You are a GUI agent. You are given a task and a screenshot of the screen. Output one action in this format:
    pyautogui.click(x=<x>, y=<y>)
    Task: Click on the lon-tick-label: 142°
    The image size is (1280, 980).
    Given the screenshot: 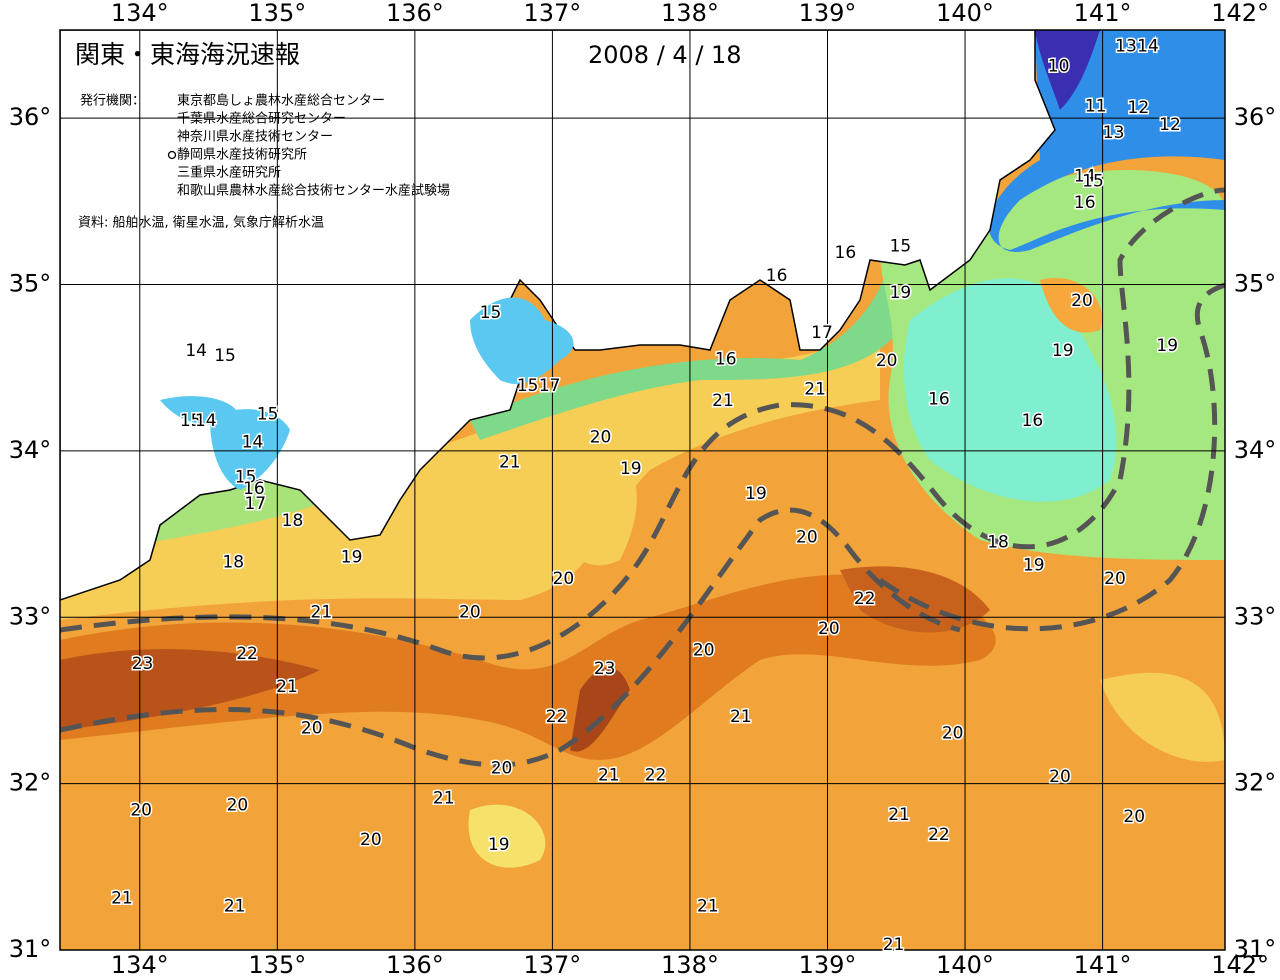 What is the action you would take?
    pyautogui.click(x=1240, y=13)
    